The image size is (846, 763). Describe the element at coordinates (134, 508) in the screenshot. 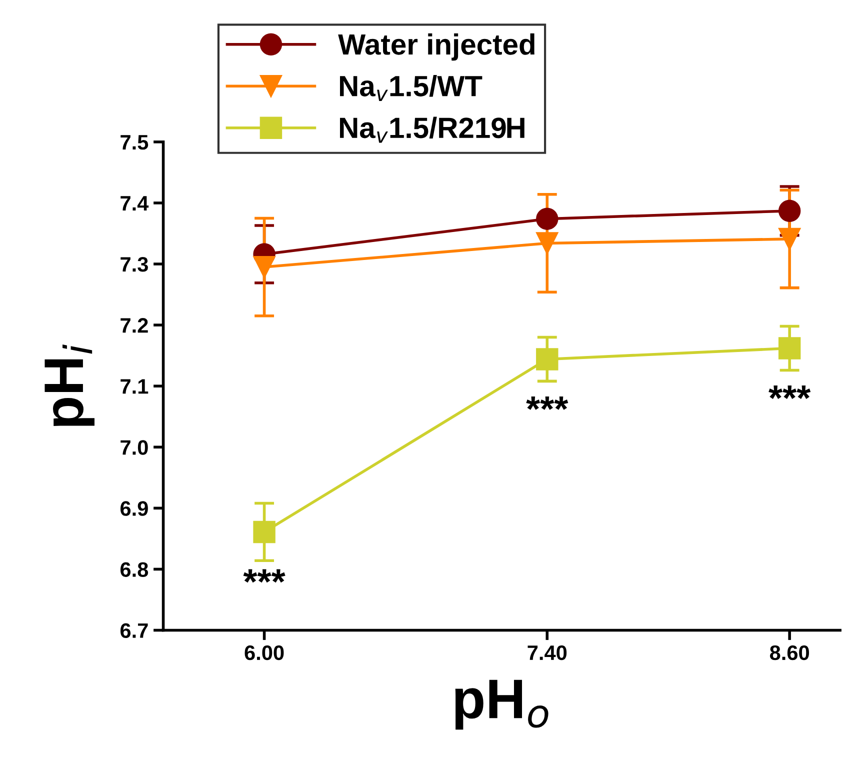

I see `y-tick-label: 6.9` at that location.